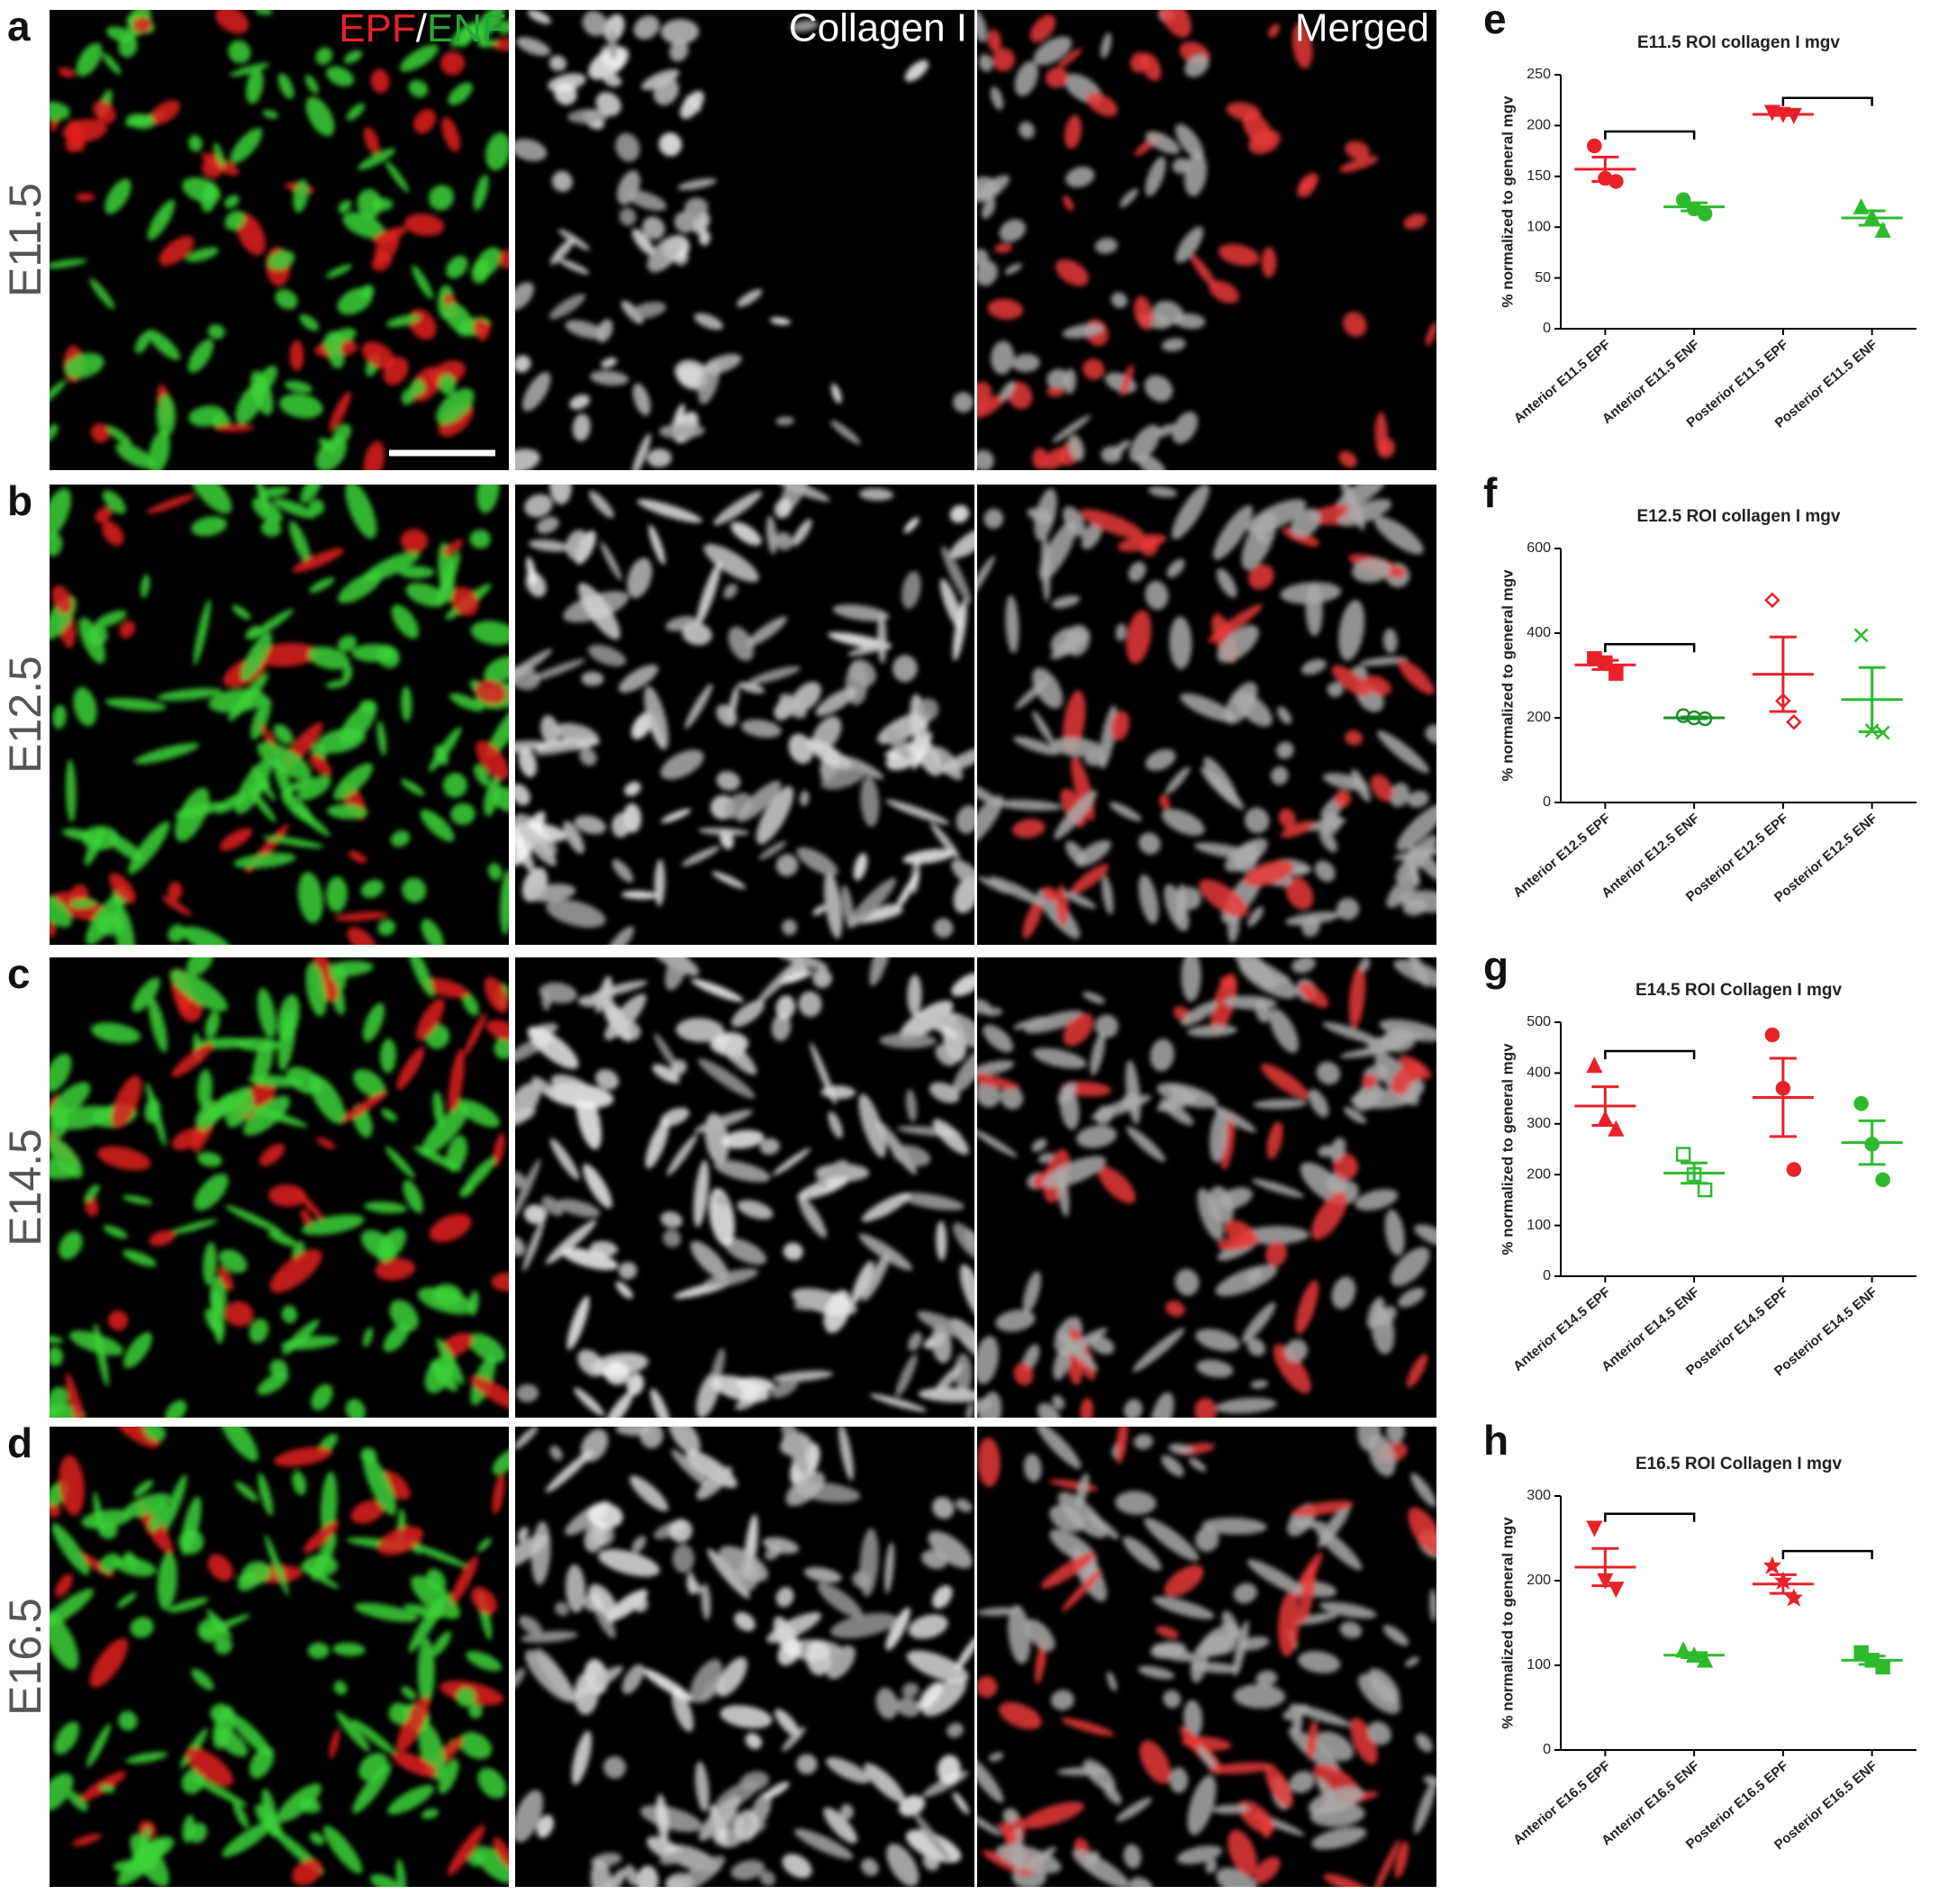 The width and height of the screenshot is (1957, 1904). What do you see at coordinates (1539, 126) in the screenshot?
I see `y-tick-label: 200` at bounding box center [1539, 126].